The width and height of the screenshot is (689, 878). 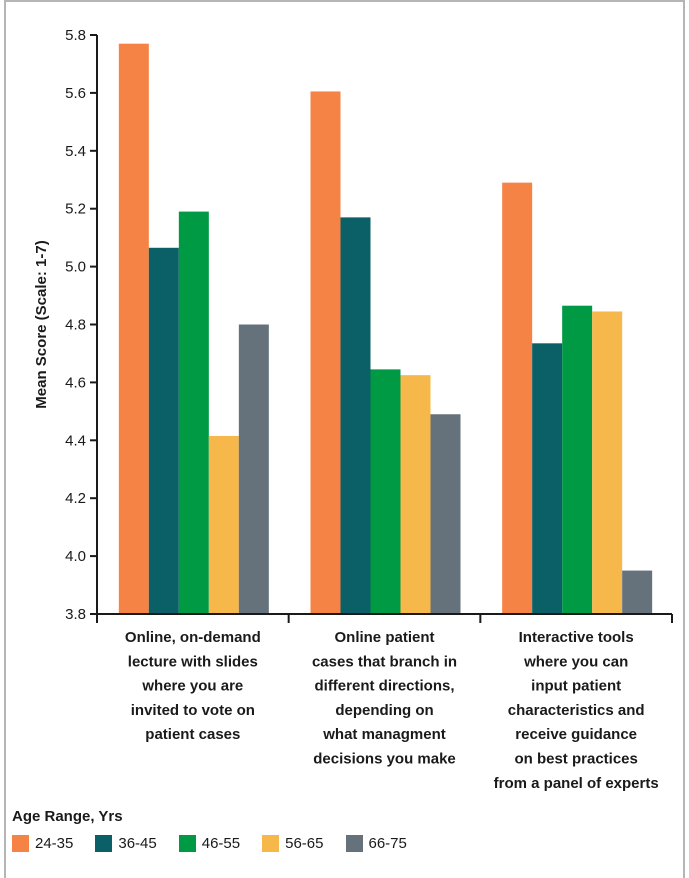 I want to click on y-tick-label: 4.4, so click(x=75, y=440).